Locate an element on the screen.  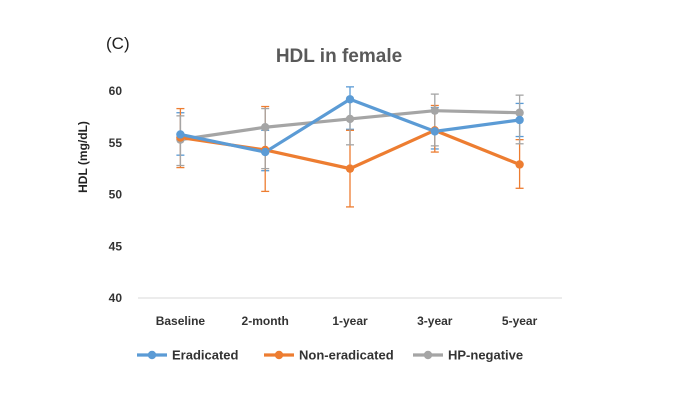
y-tick-label: 40 is located at coordinates (116, 298).